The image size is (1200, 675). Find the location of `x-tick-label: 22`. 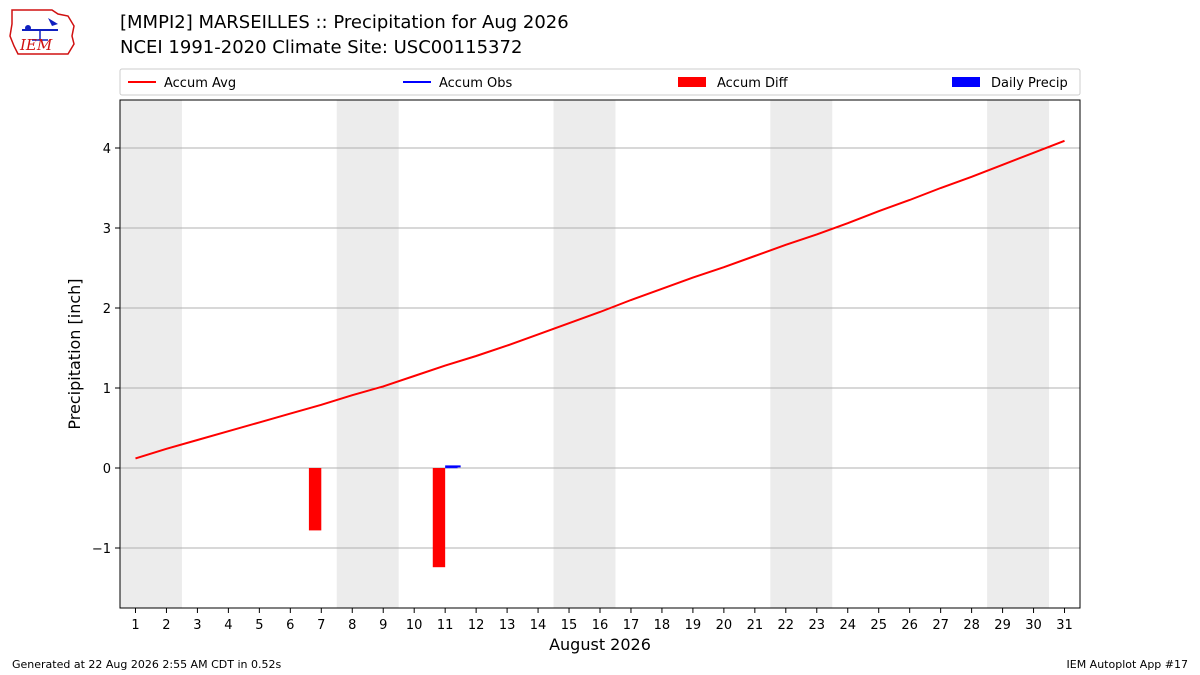

x-tick-label: 22 is located at coordinates (786, 625).